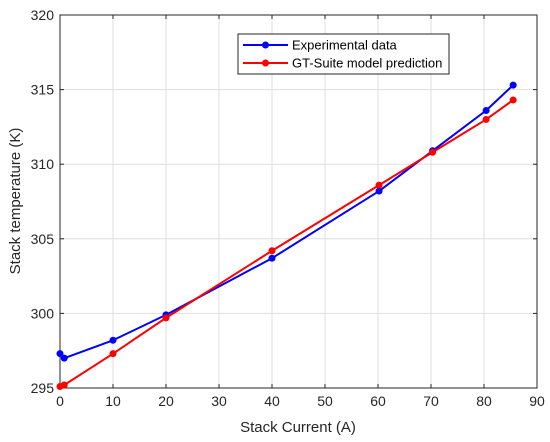 This screenshot has width=550, height=442. What do you see at coordinates (367, 63) in the screenshot?
I see `legend-label-model: GT-Suite model prediction` at bounding box center [367, 63].